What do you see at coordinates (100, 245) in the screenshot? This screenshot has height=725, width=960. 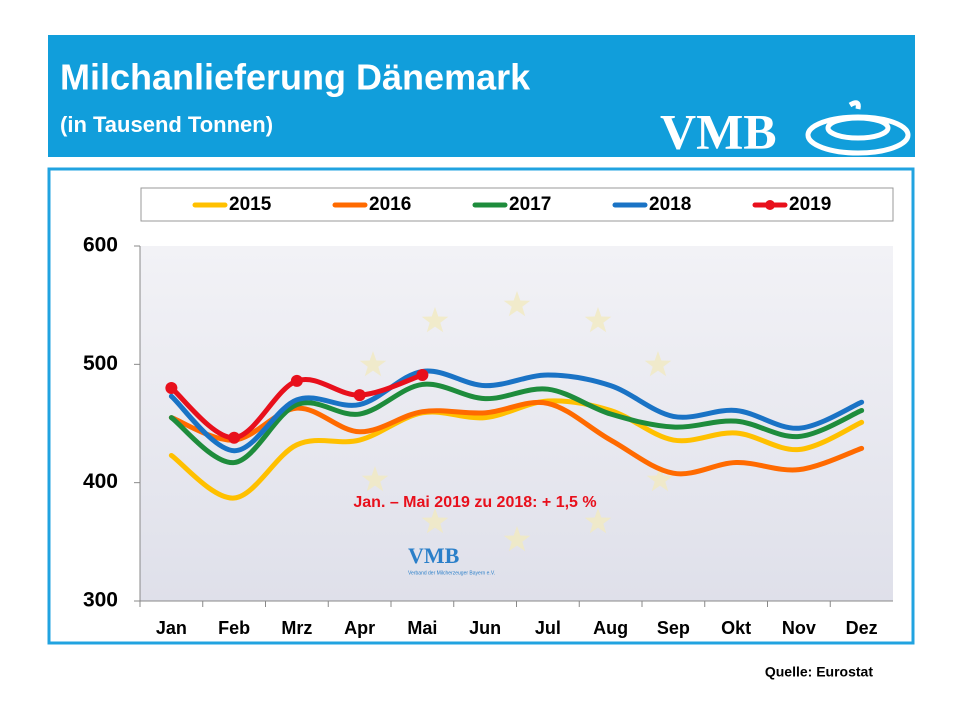 I see `y-tick-label: 600` at bounding box center [100, 245].